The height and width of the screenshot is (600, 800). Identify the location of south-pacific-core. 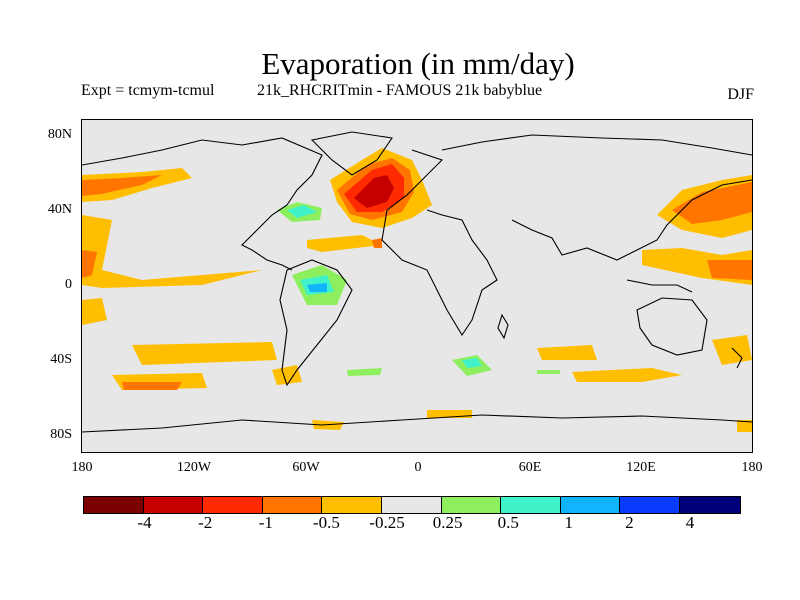
(152, 386).